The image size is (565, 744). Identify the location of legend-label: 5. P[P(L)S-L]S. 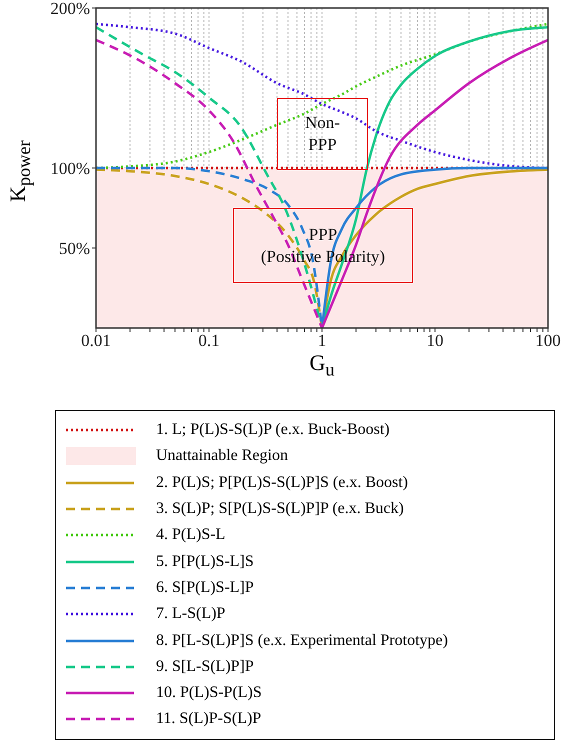
(205, 561).